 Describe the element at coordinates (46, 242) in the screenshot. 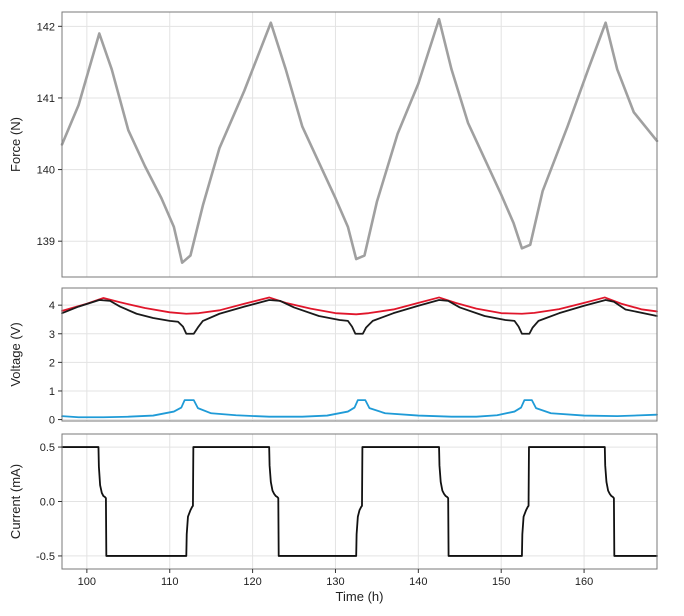

I see `panel-0-ytick-label: 139` at that location.